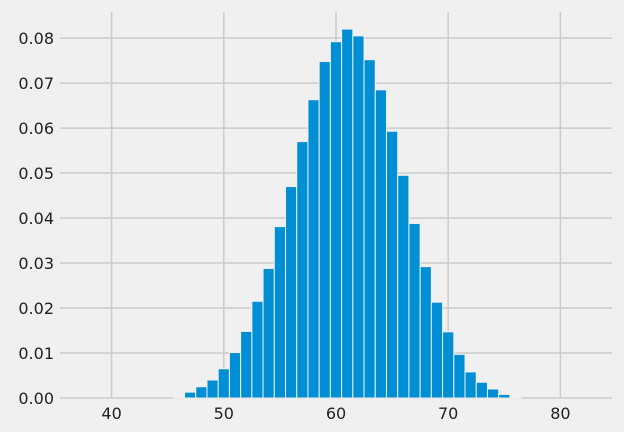 The image size is (624, 432). Describe the element at coordinates (36, 128) in the screenshot. I see `y-tick-label: 0.06` at that location.